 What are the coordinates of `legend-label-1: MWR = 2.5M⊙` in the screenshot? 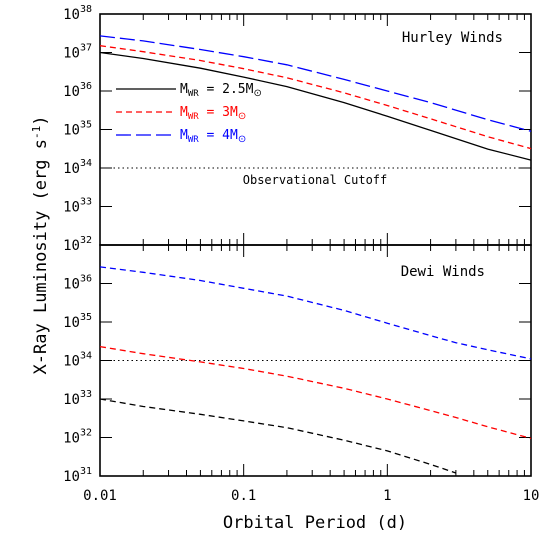 It's located at (221, 90).